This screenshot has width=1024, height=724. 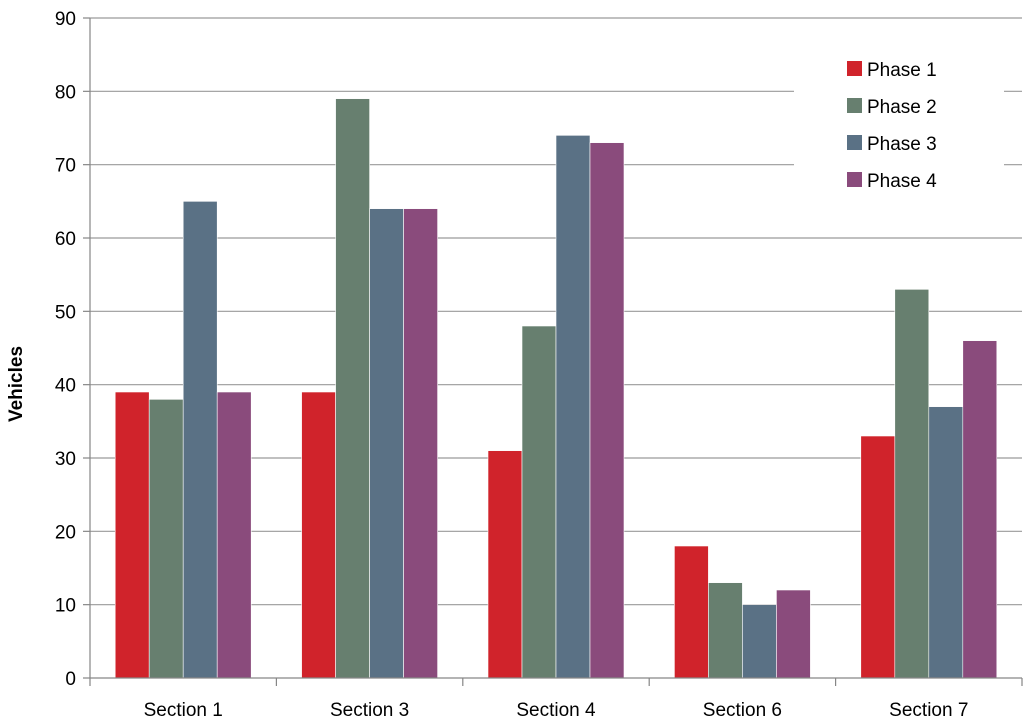 What do you see at coordinates (902, 144) in the screenshot?
I see `legend-label: Phase 3` at bounding box center [902, 144].